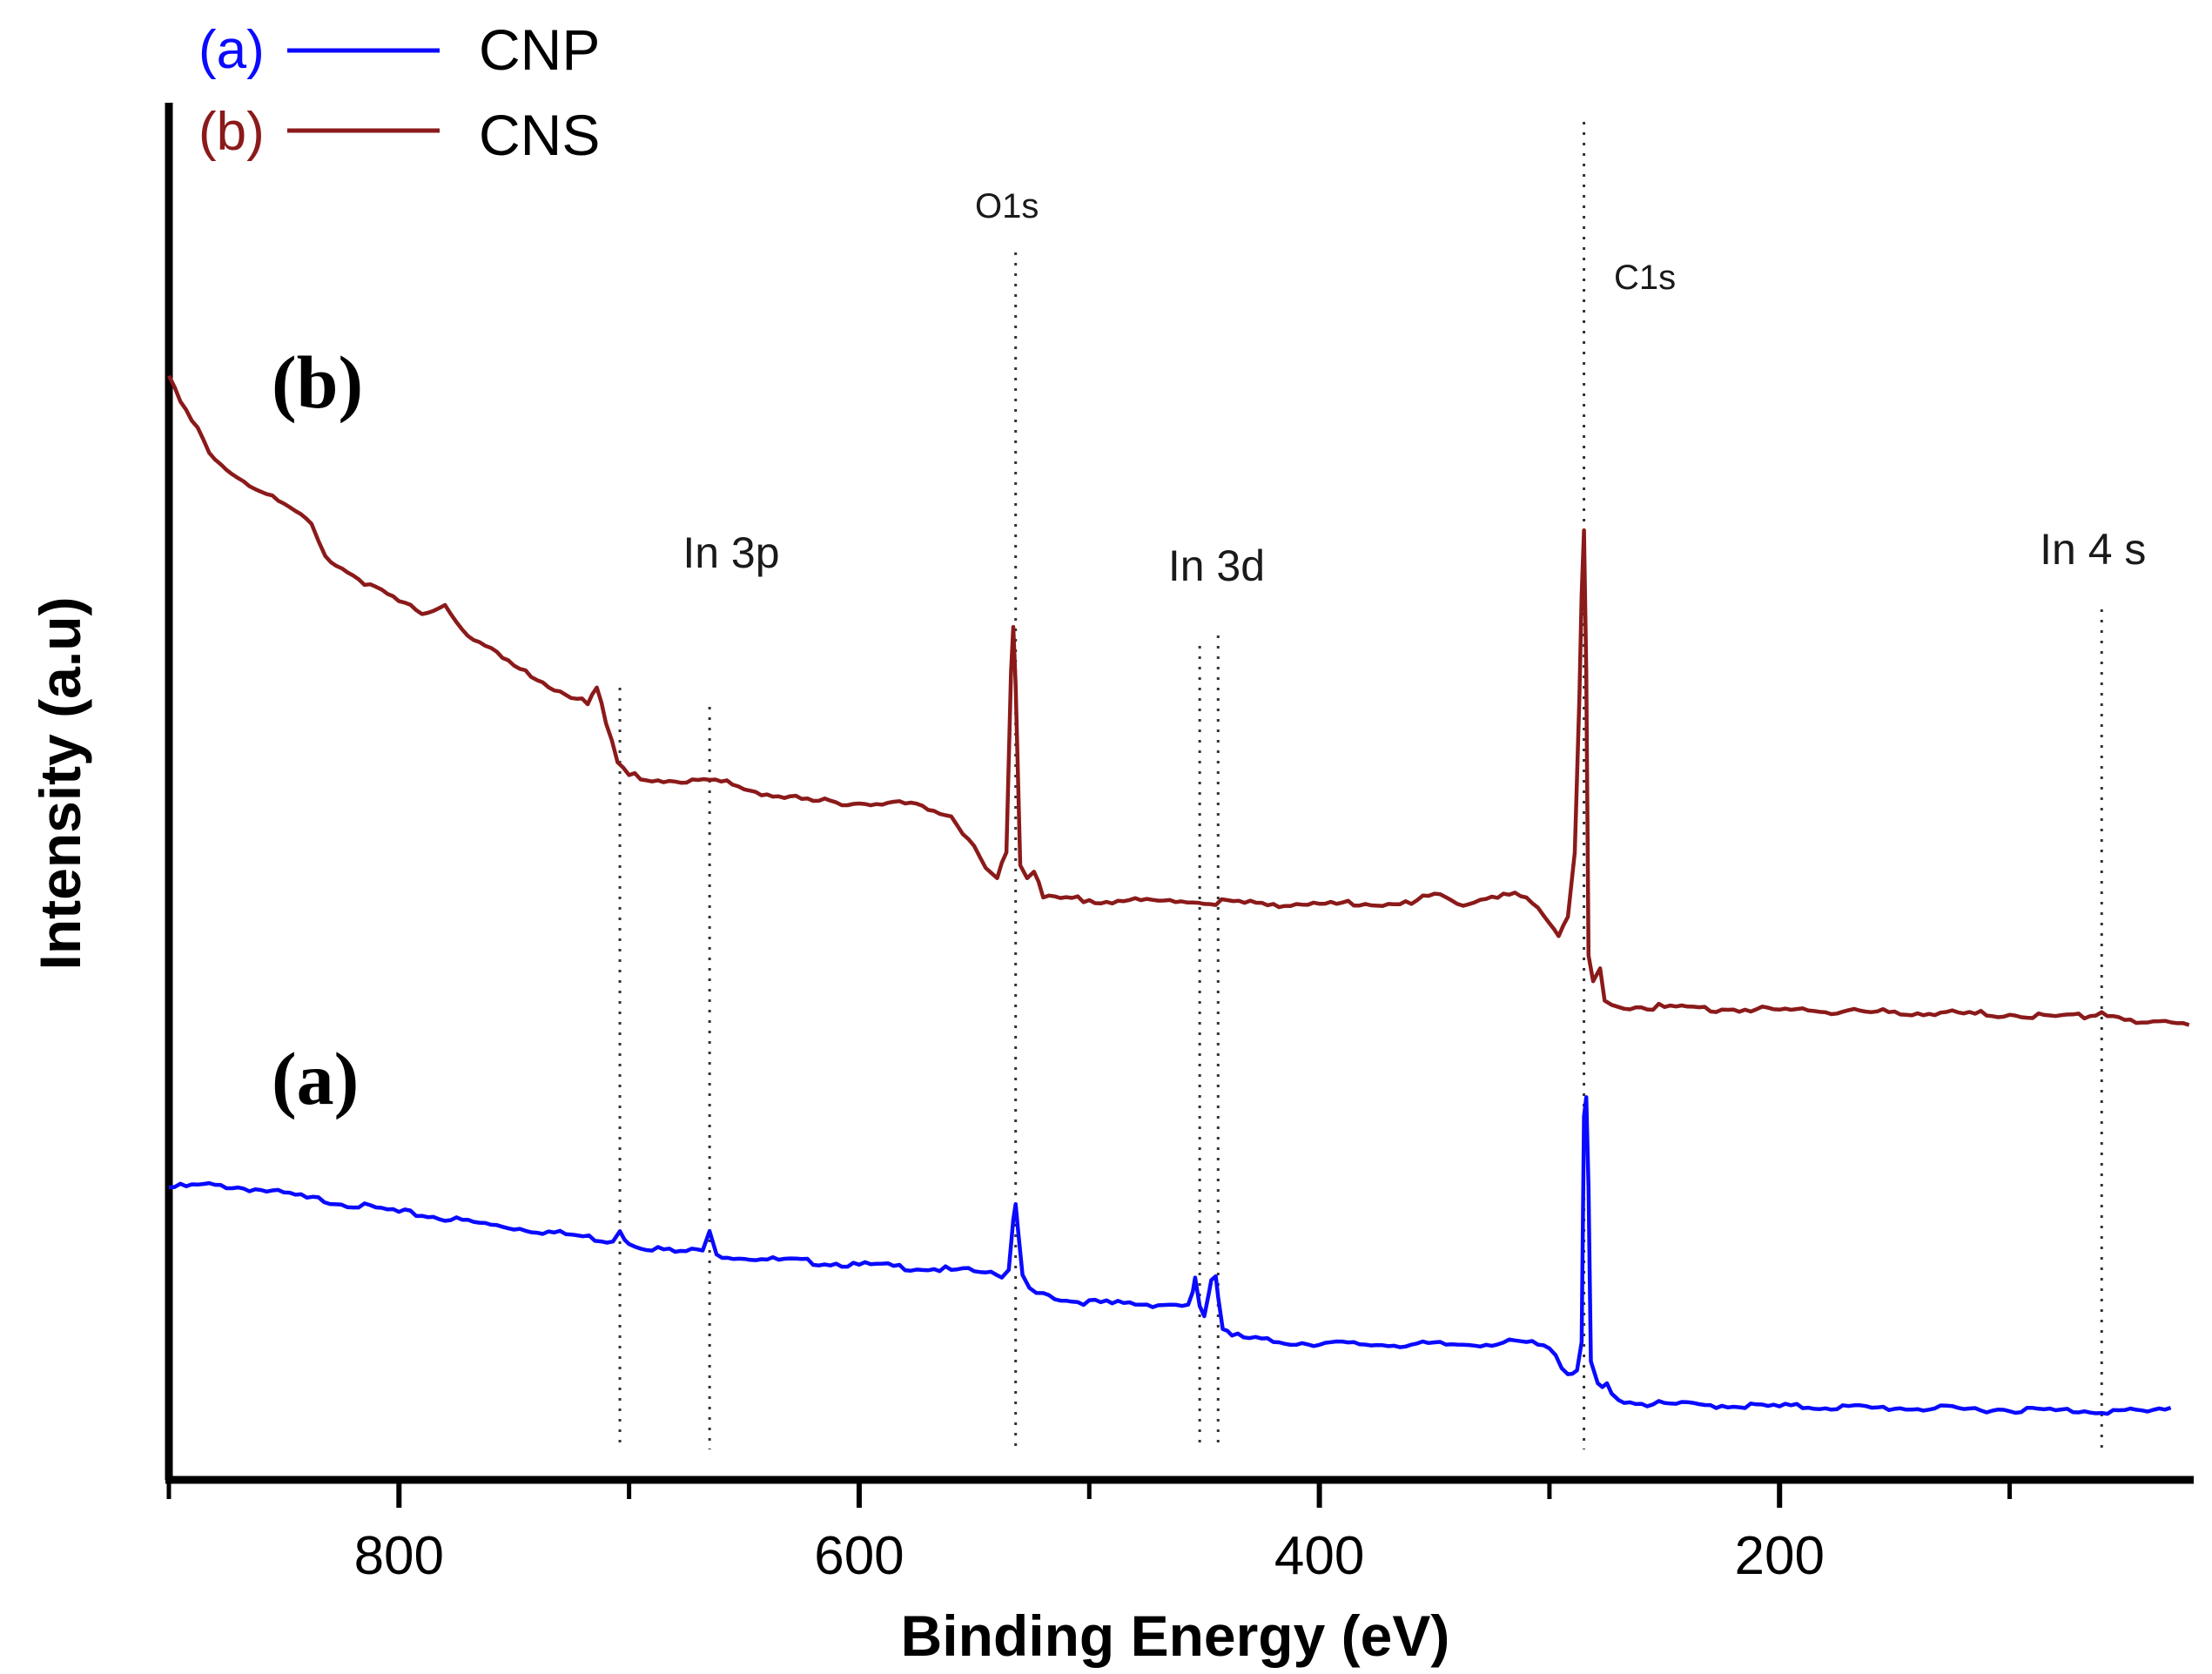 This screenshot has width=2212, height=1674. What do you see at coordinates (399, 1556) in the screenshot?
I see `x-tick-label: 800` at bounding box center [399, 1556].